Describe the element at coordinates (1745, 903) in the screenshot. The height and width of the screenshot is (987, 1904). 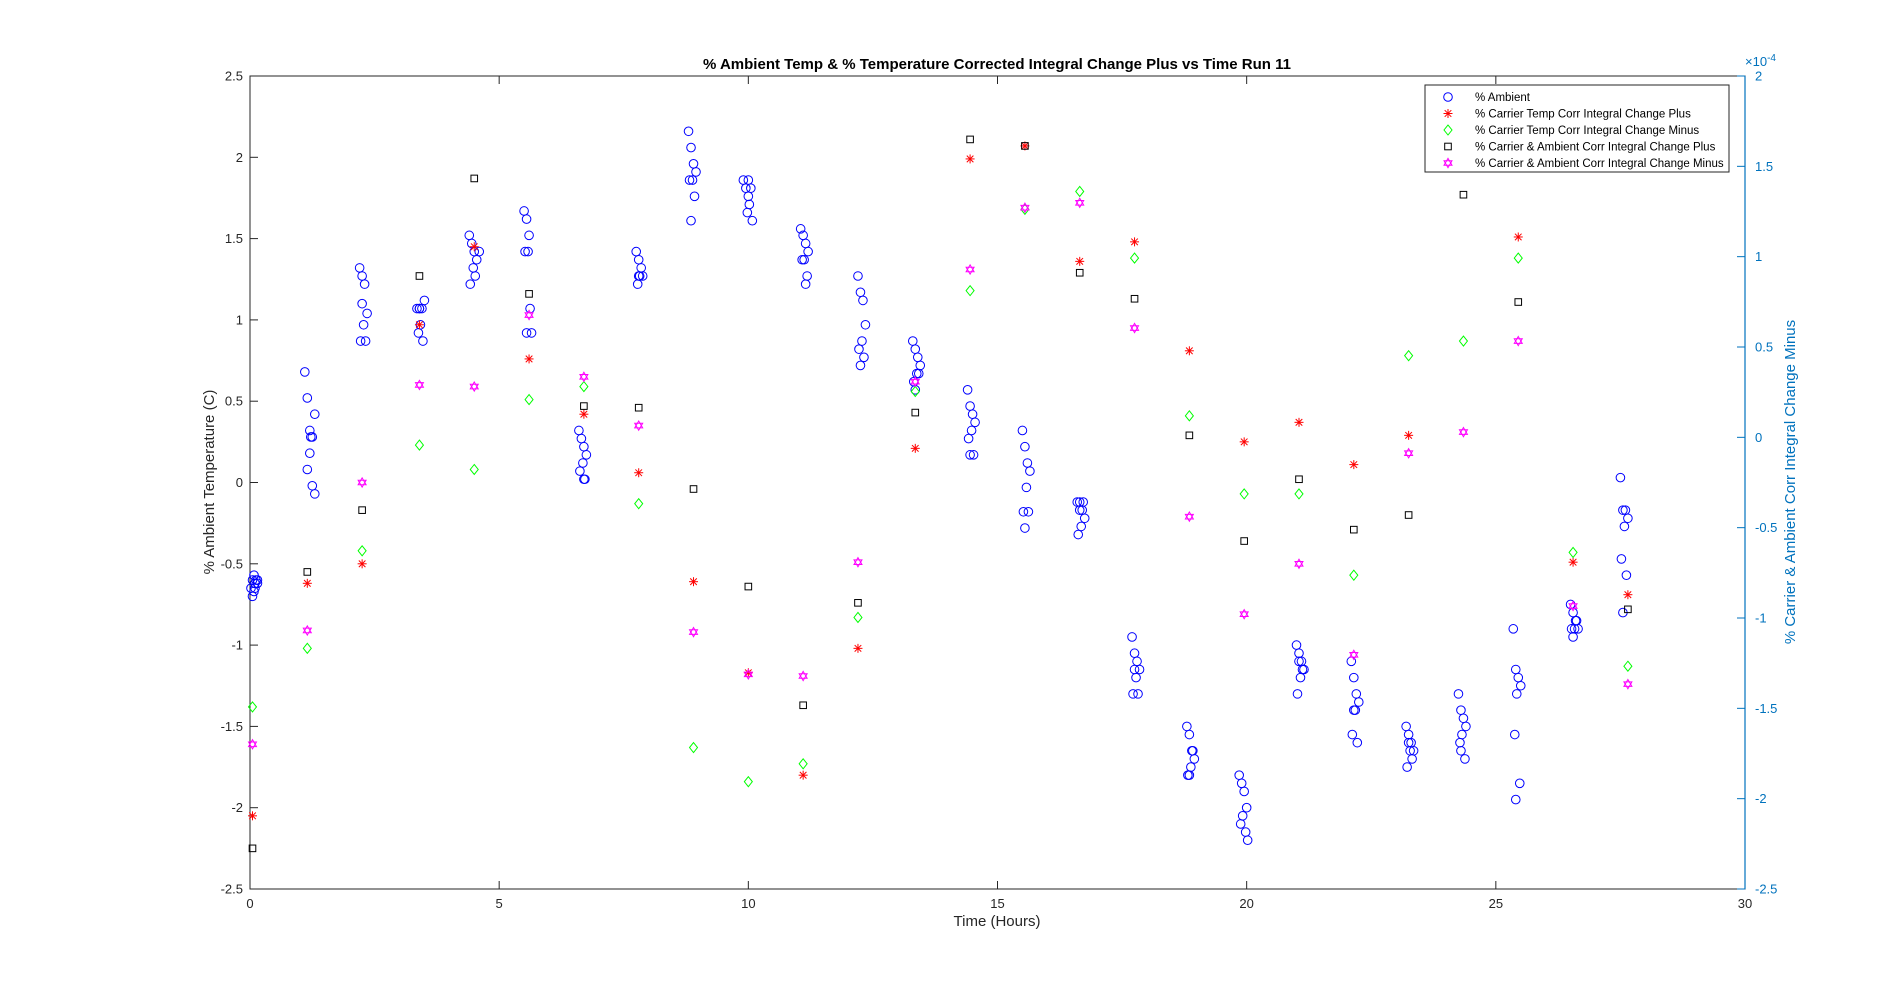
I see `x-tick-label: 30` at that location.